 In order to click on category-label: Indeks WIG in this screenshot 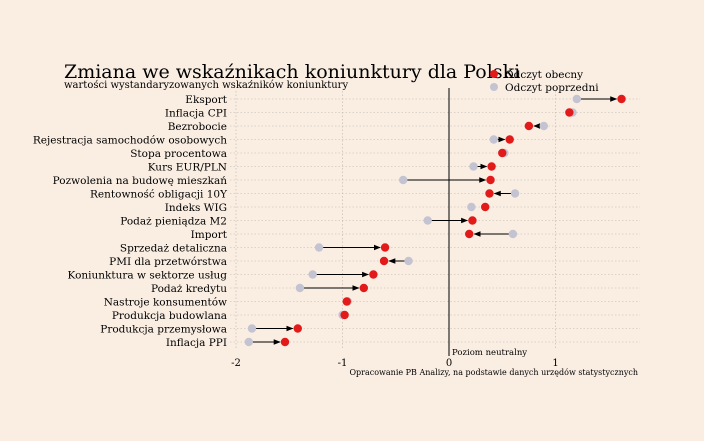, I will do `click(196, 208)`.